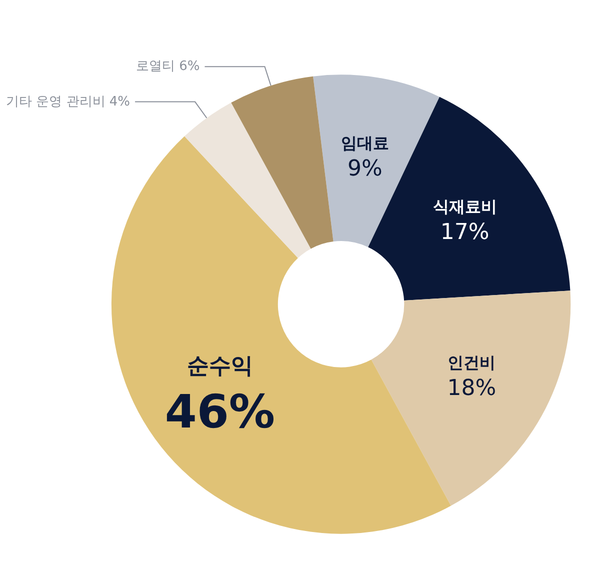  Describe the element at coordinates (219, 411) in the screenshot. I see `data-label: 46%` at that location.